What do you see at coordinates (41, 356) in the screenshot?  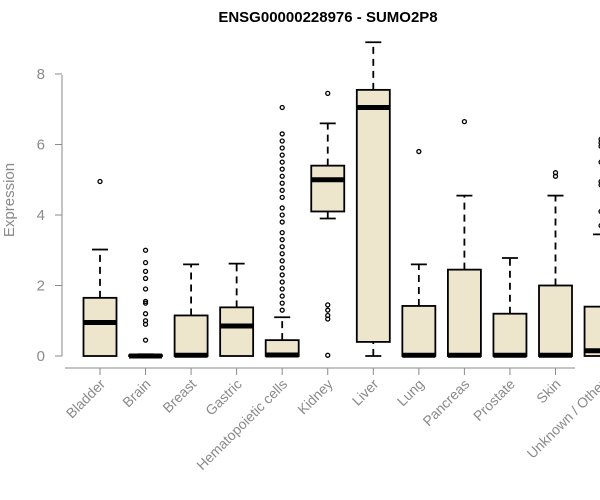 I see `y-tick-label: 0` at bounding box center [41, 356].